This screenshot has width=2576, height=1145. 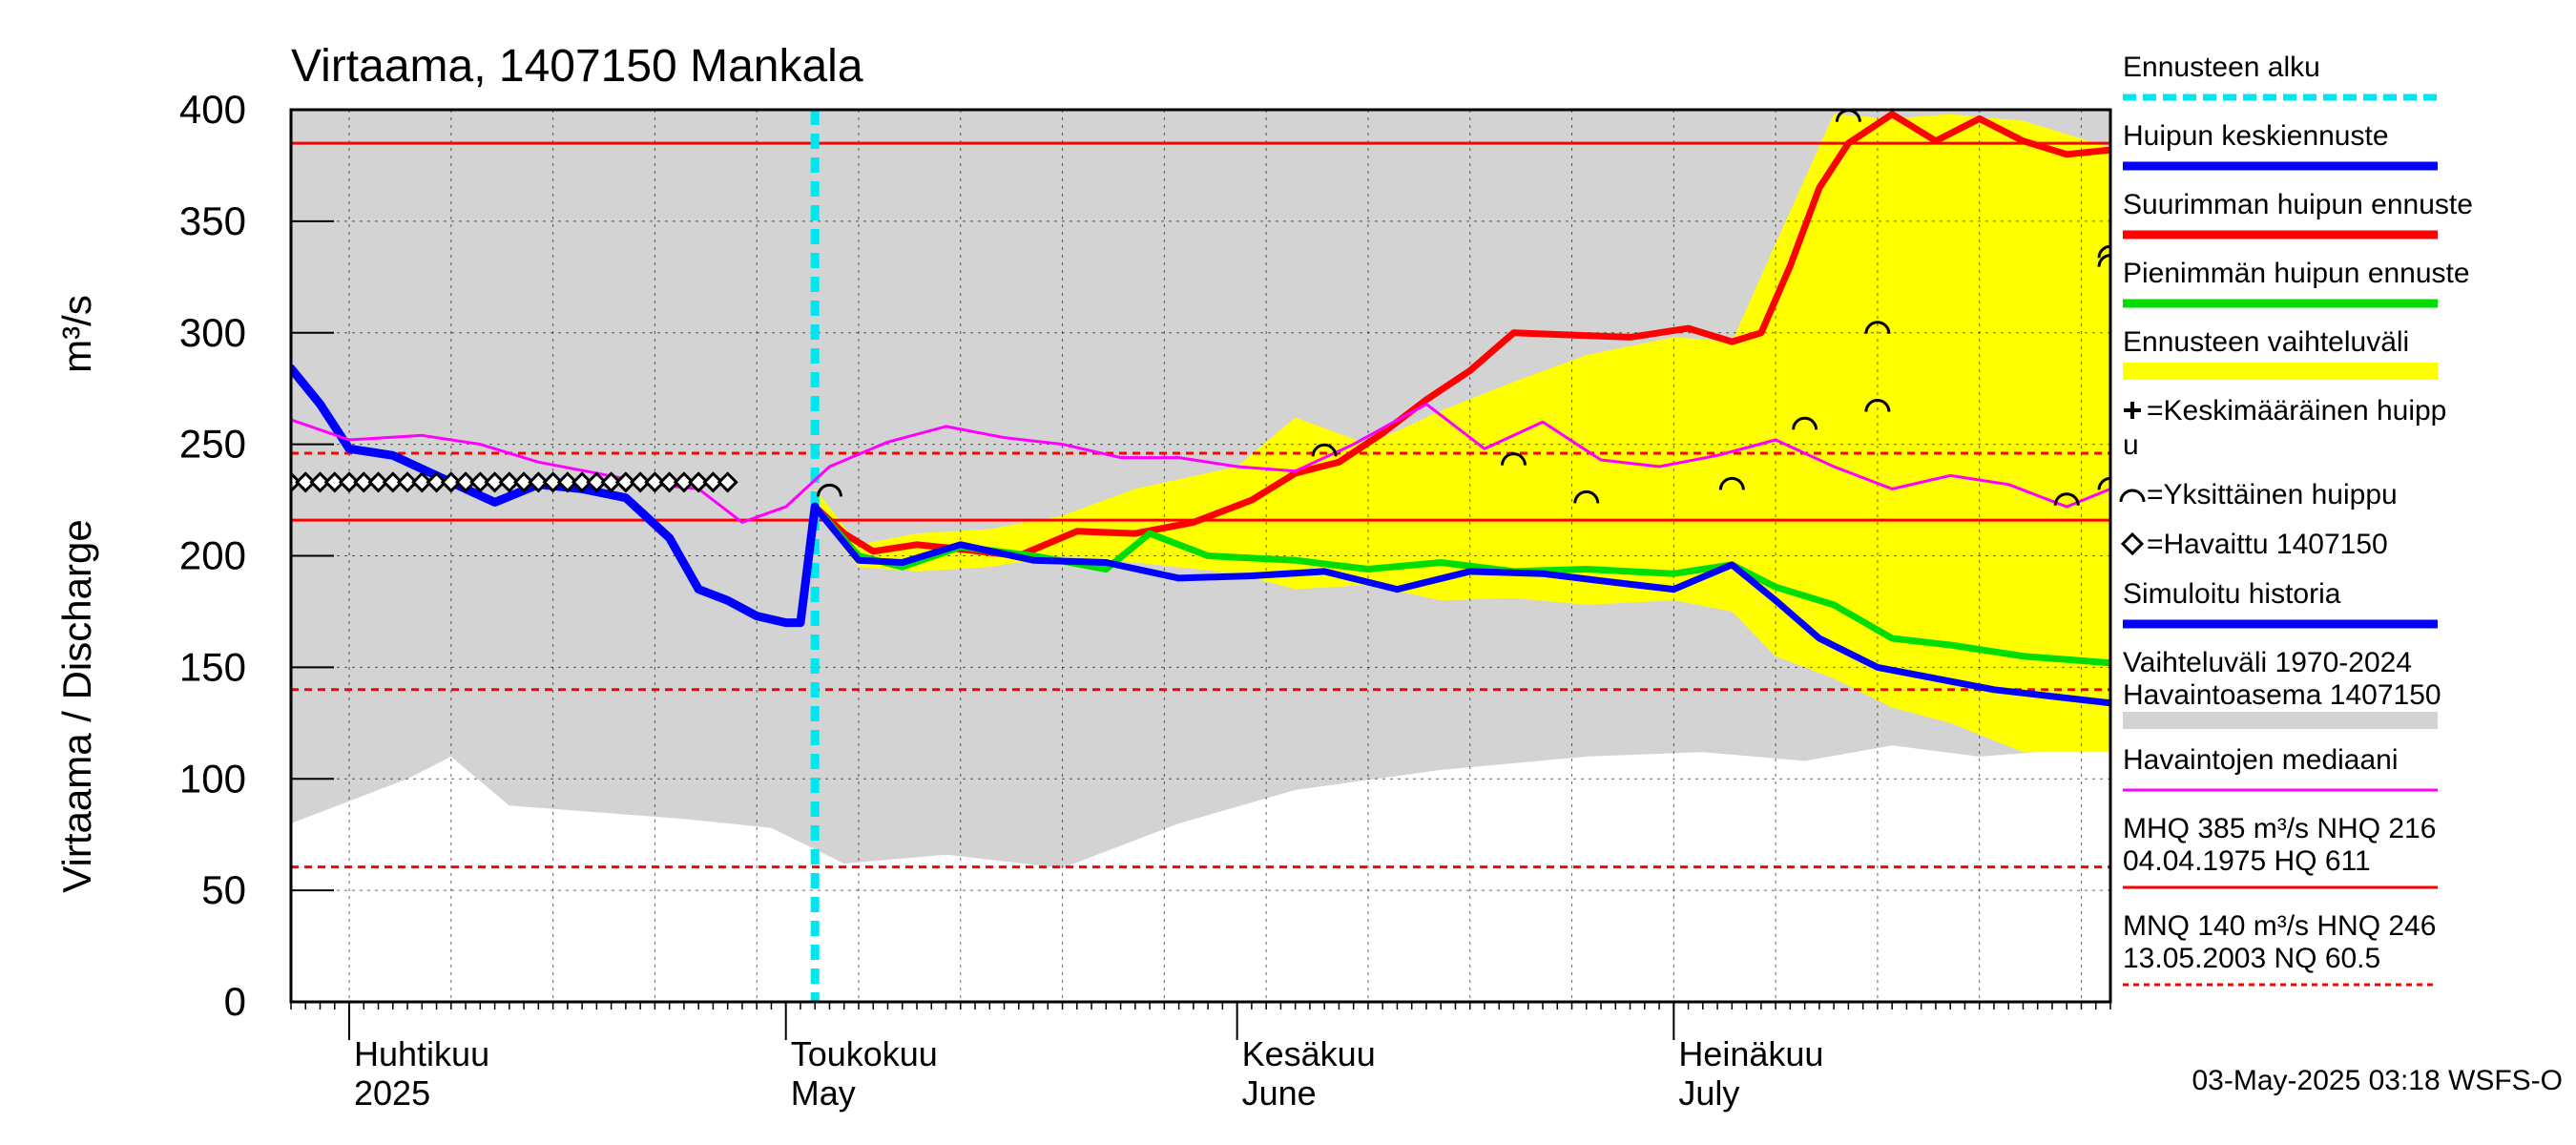 I want to click on legend-item: Ennusteen vaihteluväli, so click(x=2280, y=353).